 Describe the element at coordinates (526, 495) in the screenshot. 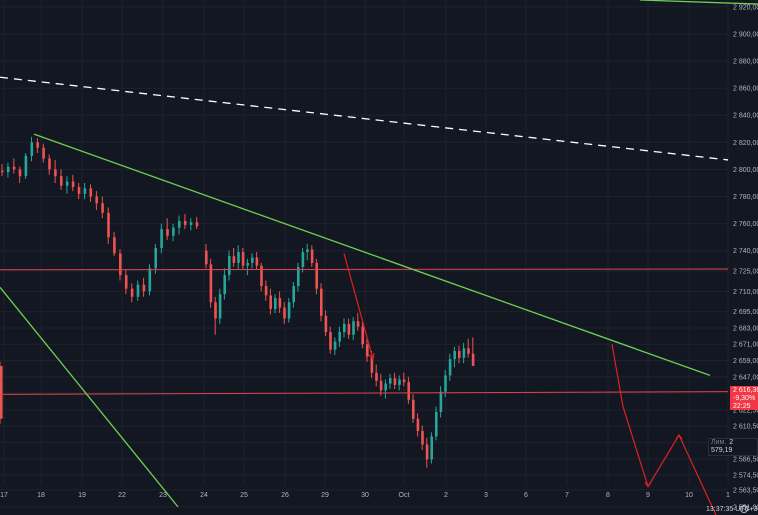

I see `x-tick-label: 6` at that location.